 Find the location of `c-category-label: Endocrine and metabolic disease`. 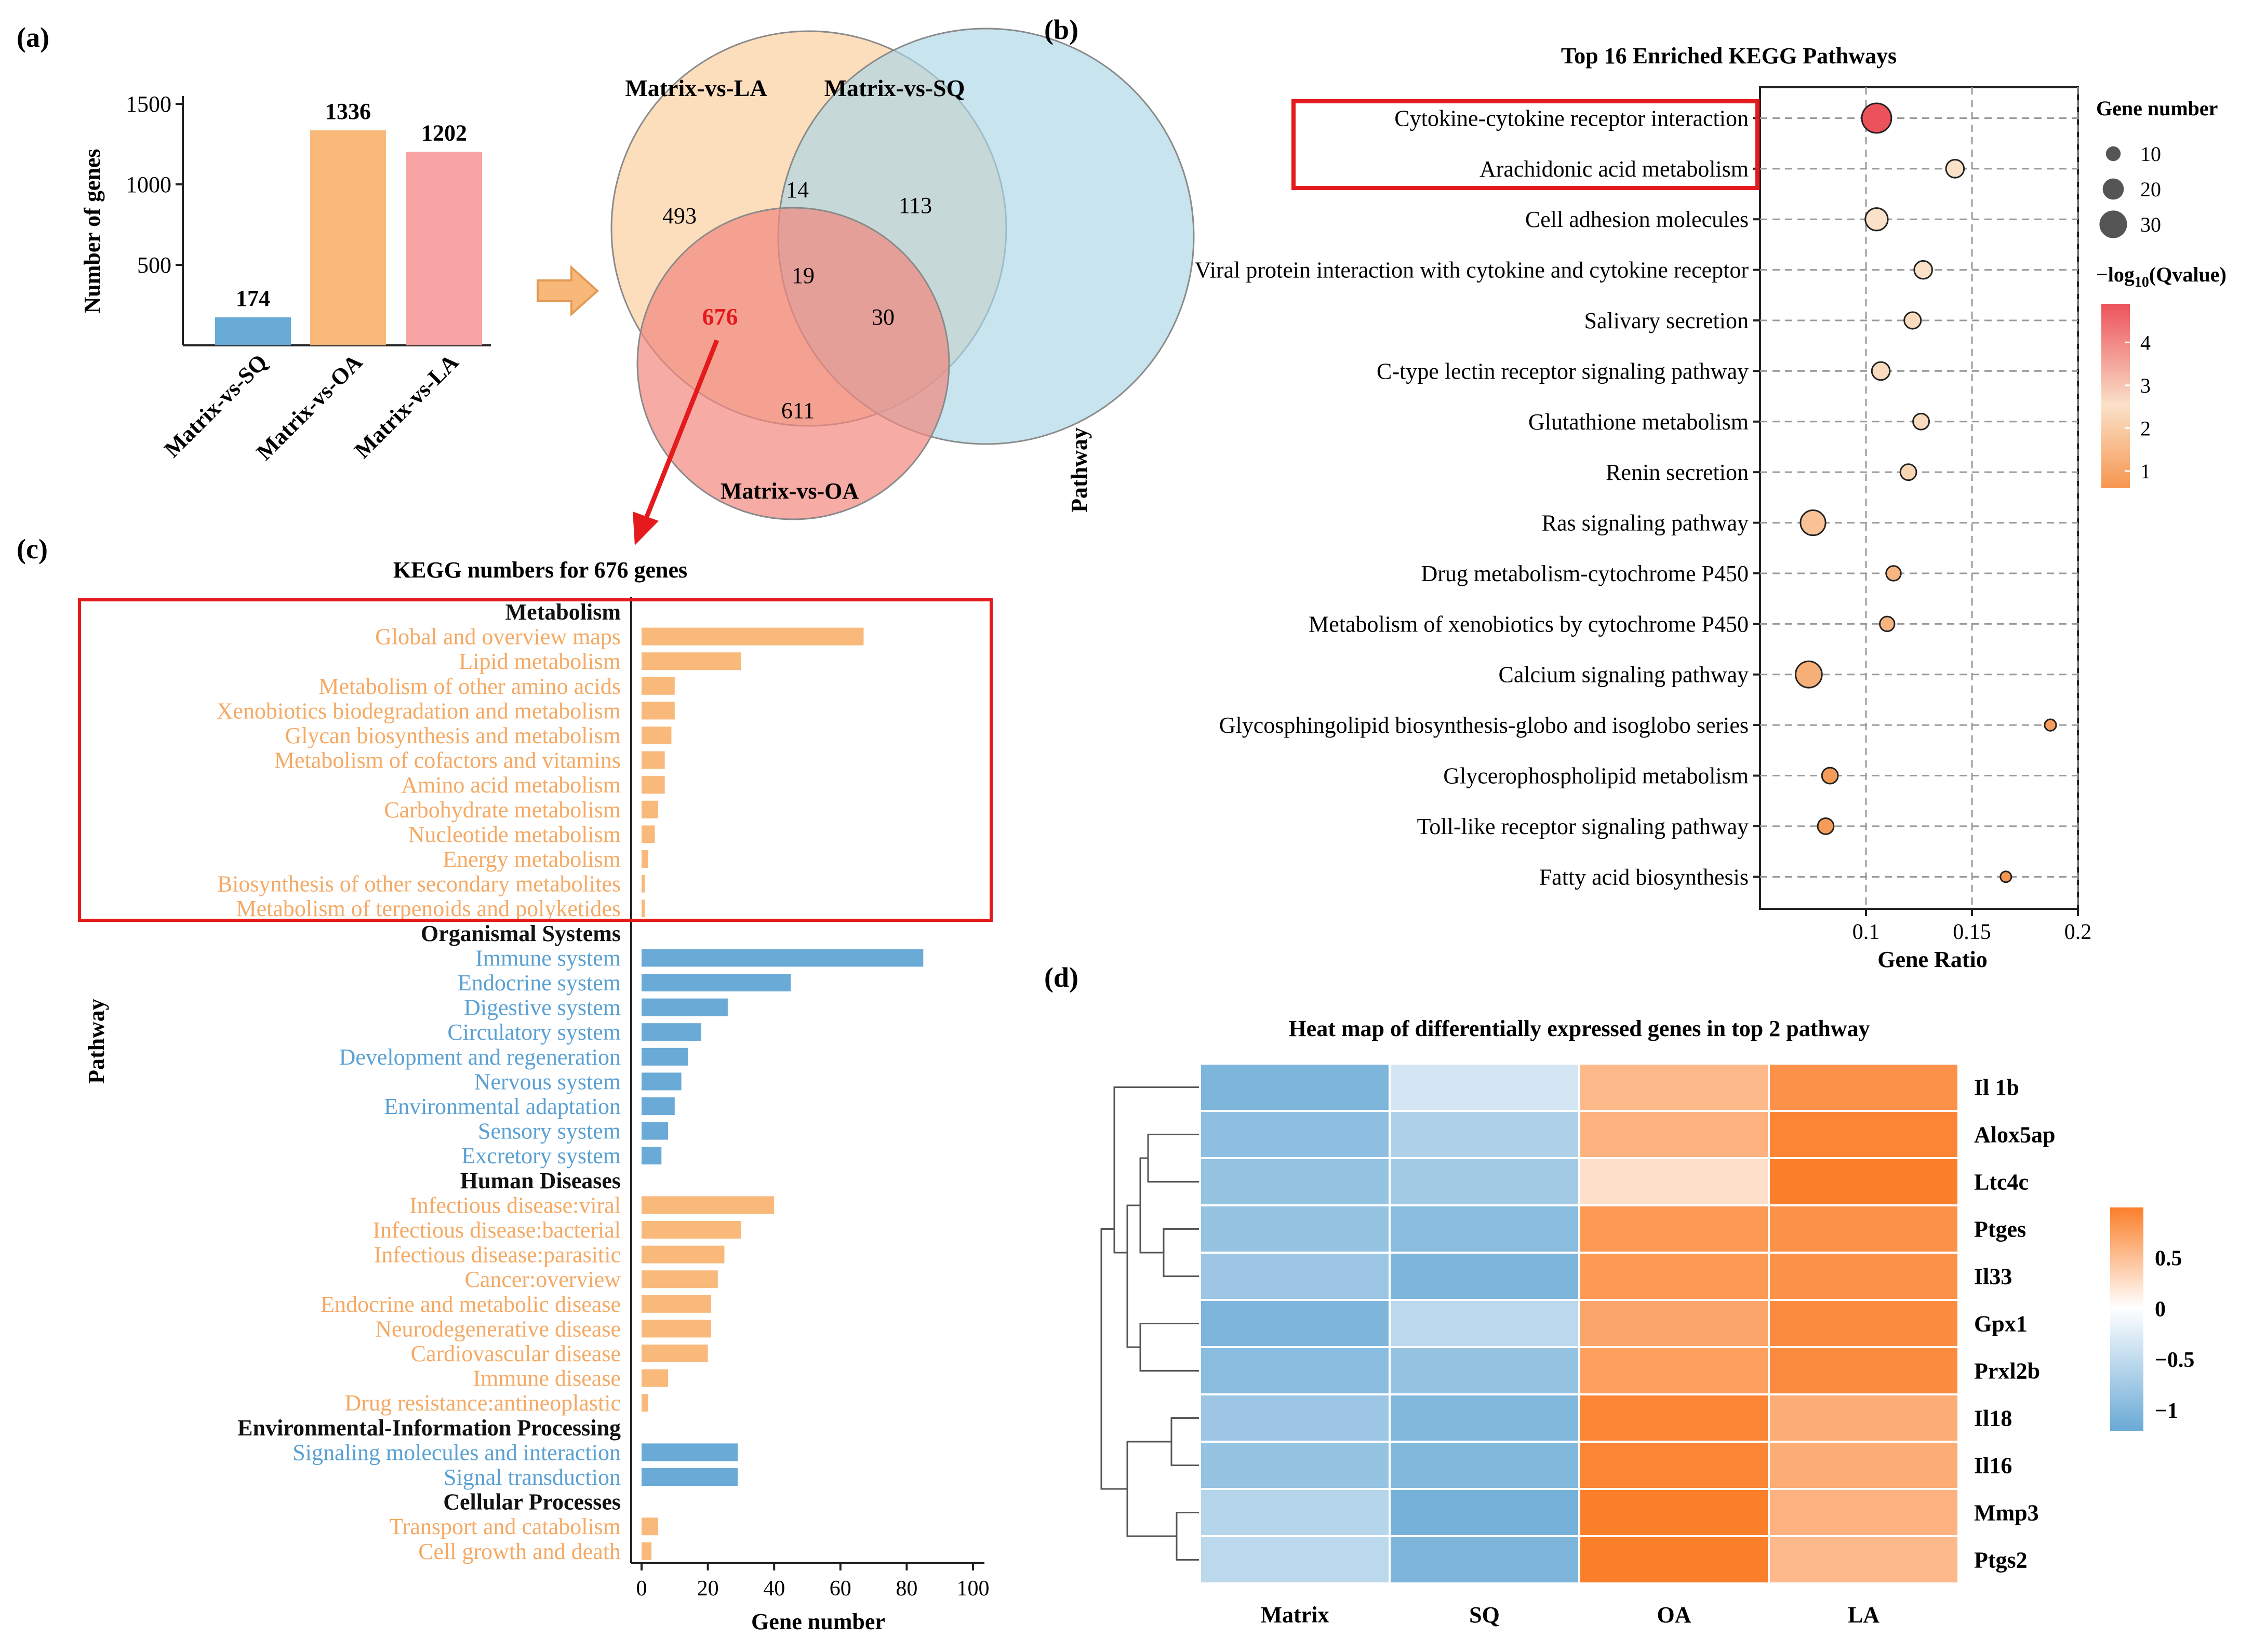

c-category-label: Endocrine and metabolic disease is located at coordinates (471, 1304).